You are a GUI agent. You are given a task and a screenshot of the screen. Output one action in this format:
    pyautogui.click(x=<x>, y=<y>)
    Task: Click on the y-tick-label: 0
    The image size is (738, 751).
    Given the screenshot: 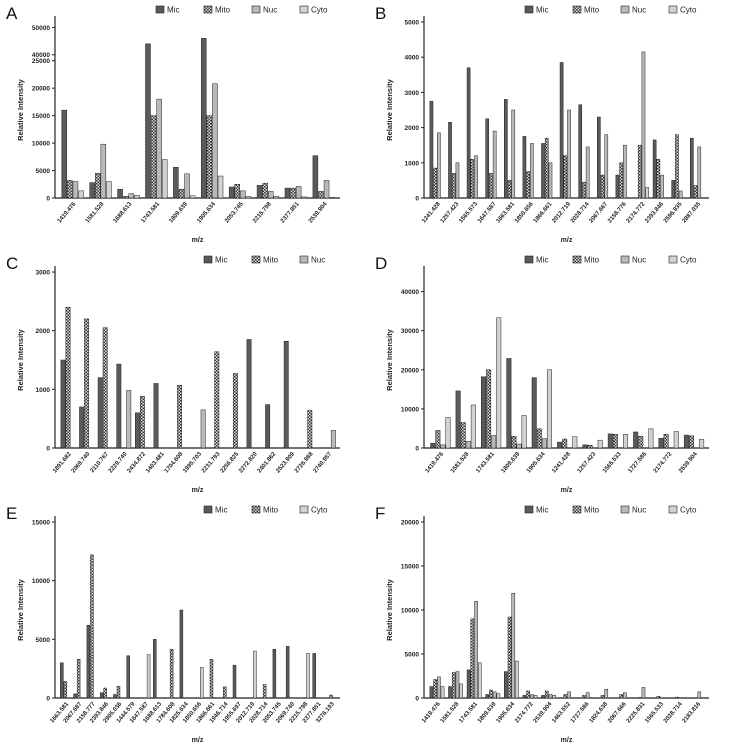 What is the action you would take?
    pyautogui.click(x=48, y=699)
    